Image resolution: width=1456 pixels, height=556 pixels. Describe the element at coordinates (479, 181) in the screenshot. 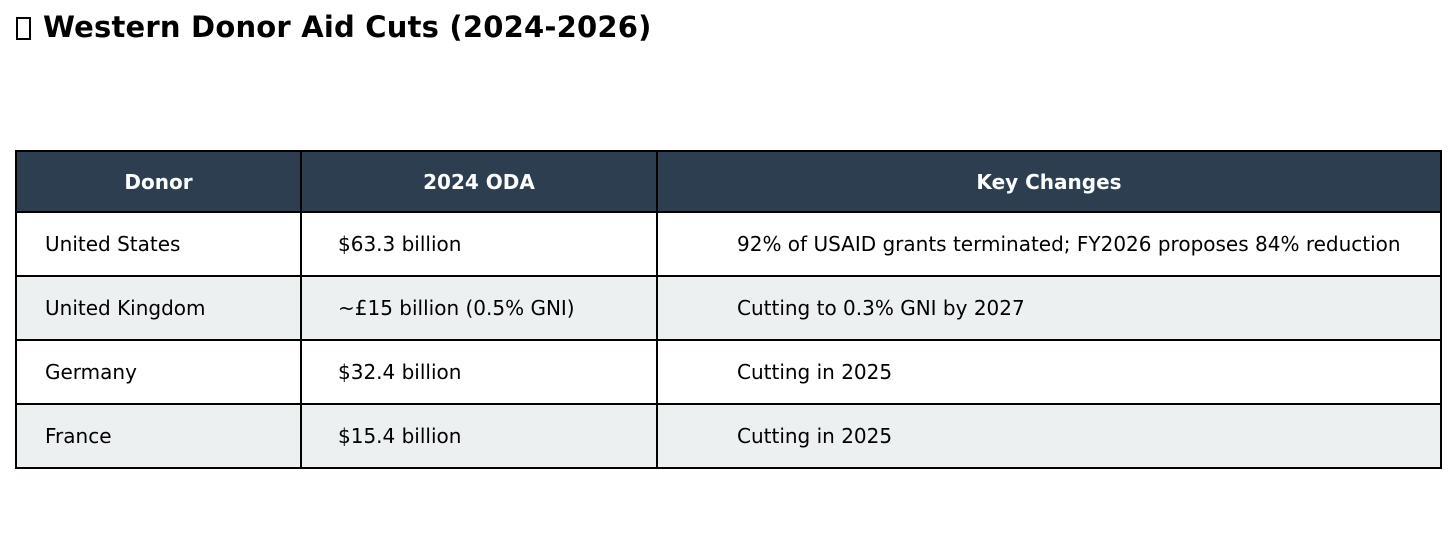

I see `column-header-2024-oda: 2024 ODA` at that location.